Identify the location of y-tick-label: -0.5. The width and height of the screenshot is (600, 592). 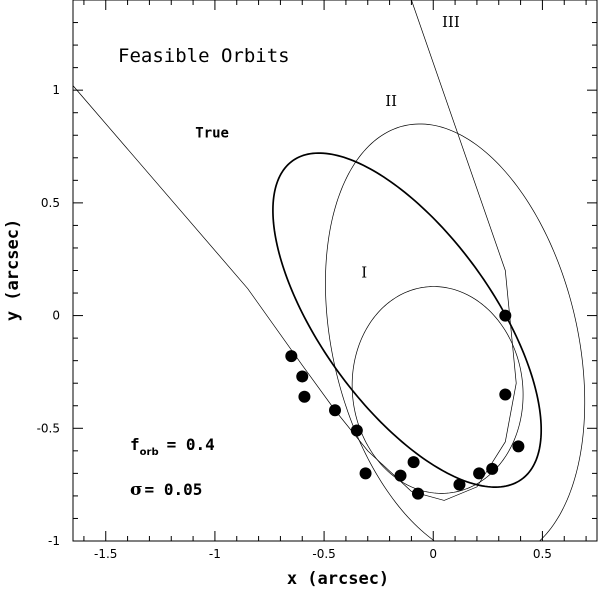
(48, 428).